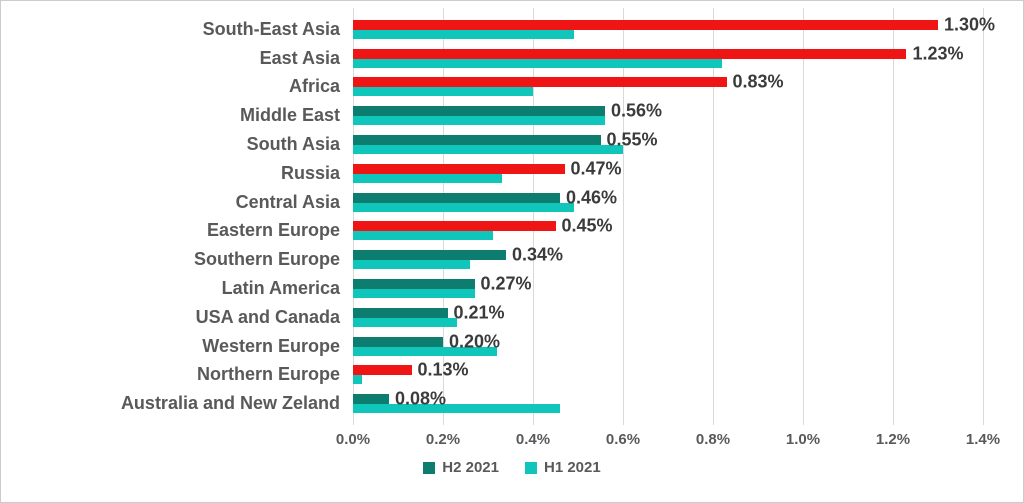  What do you see at coordinates (507, 111) in the screenshot?
I see `h2-2021-bar: 0.56%` at bounding box center [507, 111].